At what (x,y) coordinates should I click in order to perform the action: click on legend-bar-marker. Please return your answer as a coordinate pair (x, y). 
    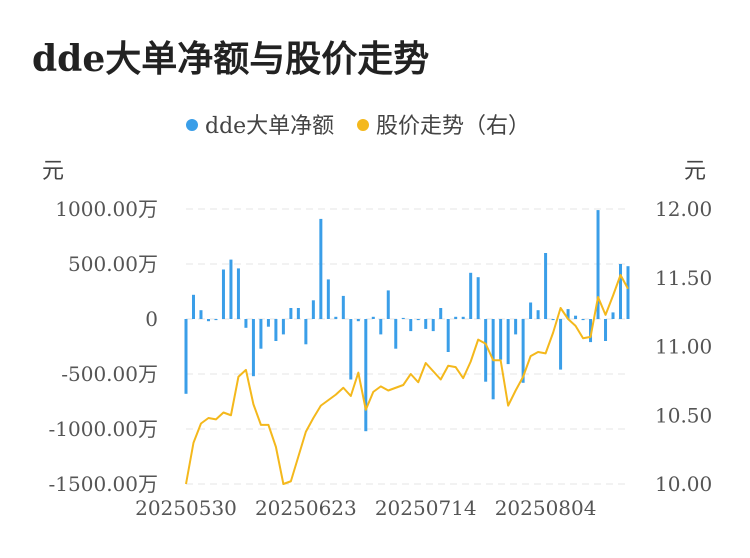
    Looking at the image, I should click on (192, 125).